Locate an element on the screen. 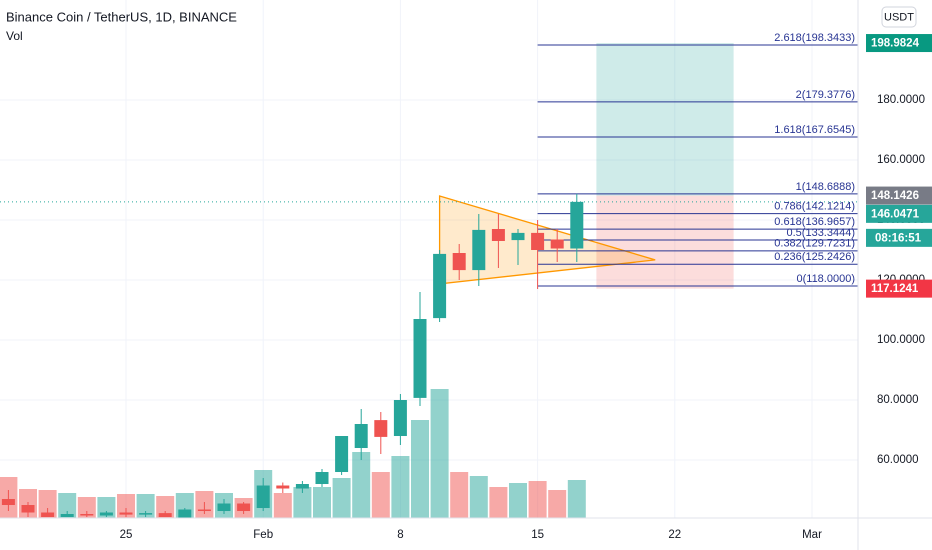 This screenshot has width=932, height=550. entry-tag is located at coordinates (899, 195).